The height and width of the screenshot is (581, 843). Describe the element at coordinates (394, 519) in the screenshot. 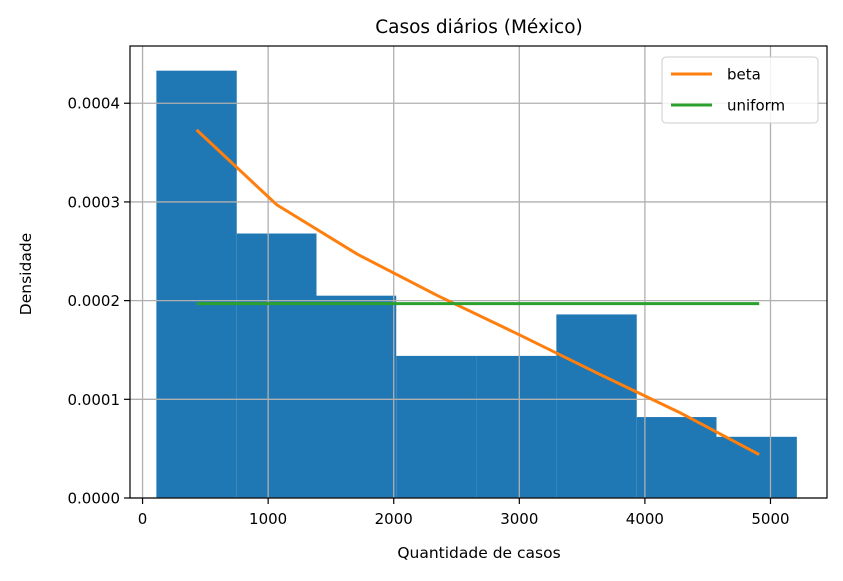

I see `x-tick-label: 2000` at that location.